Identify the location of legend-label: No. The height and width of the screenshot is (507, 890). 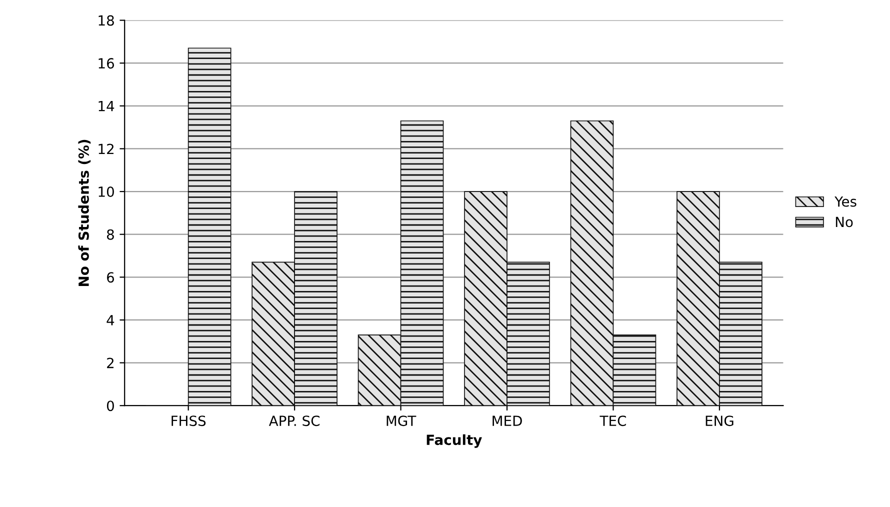
(844, 222).